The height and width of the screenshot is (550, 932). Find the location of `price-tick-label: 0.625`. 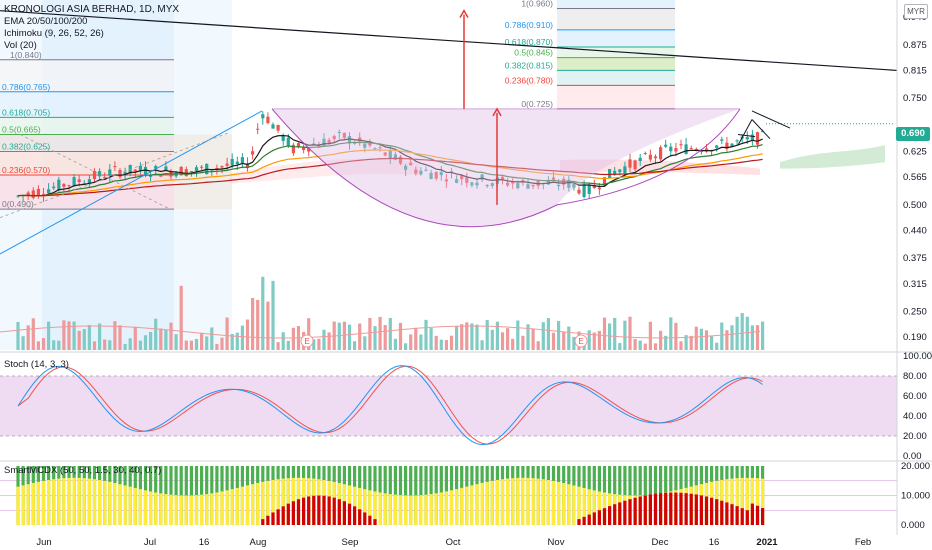

price-tick-label: 0.625 is located at coordinates (915, 152).